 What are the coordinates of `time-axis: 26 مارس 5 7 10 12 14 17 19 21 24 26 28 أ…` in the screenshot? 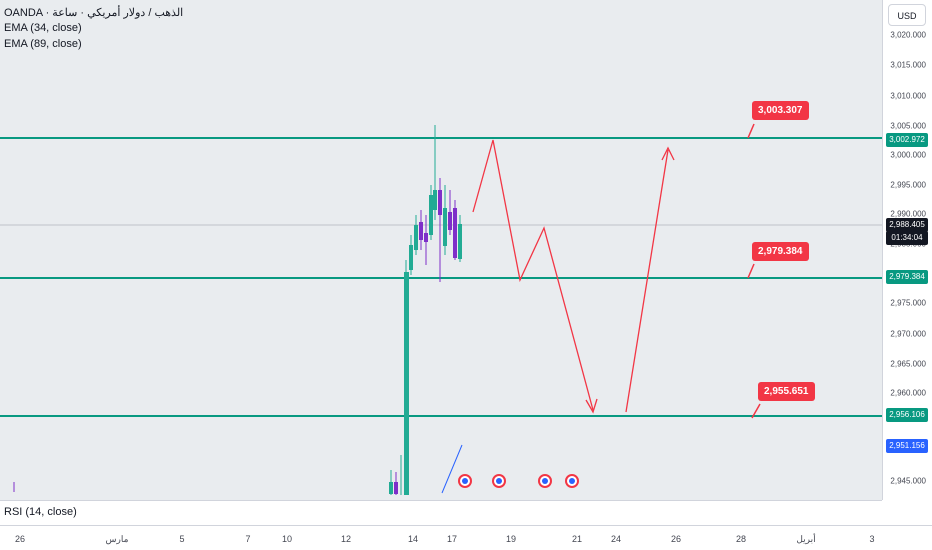 It's located at (466, 537).